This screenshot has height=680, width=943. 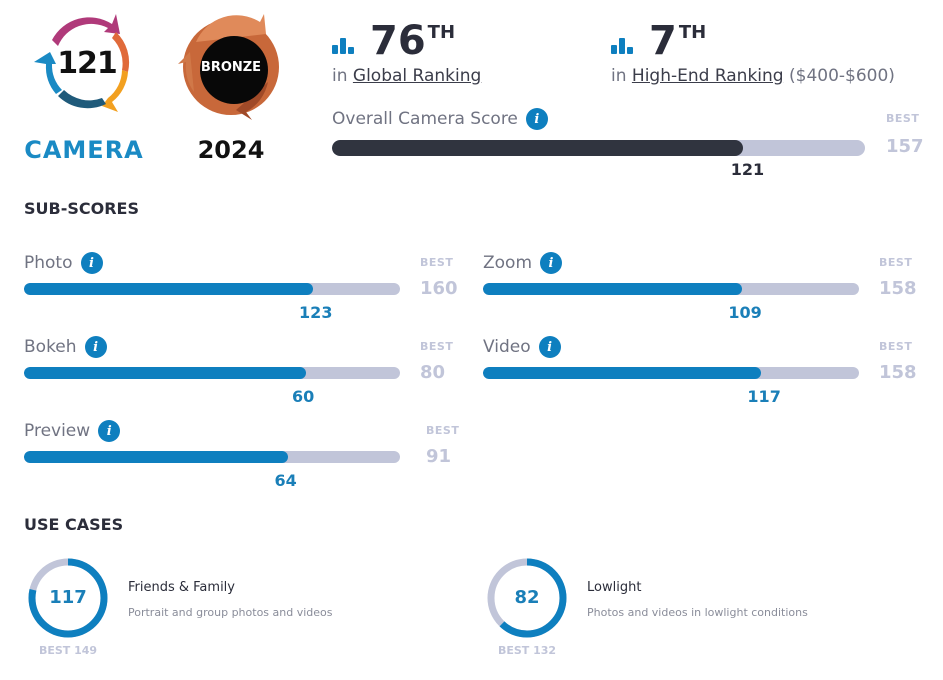 I want to click on subscore-title: Video i, so click(x=522, y=347).